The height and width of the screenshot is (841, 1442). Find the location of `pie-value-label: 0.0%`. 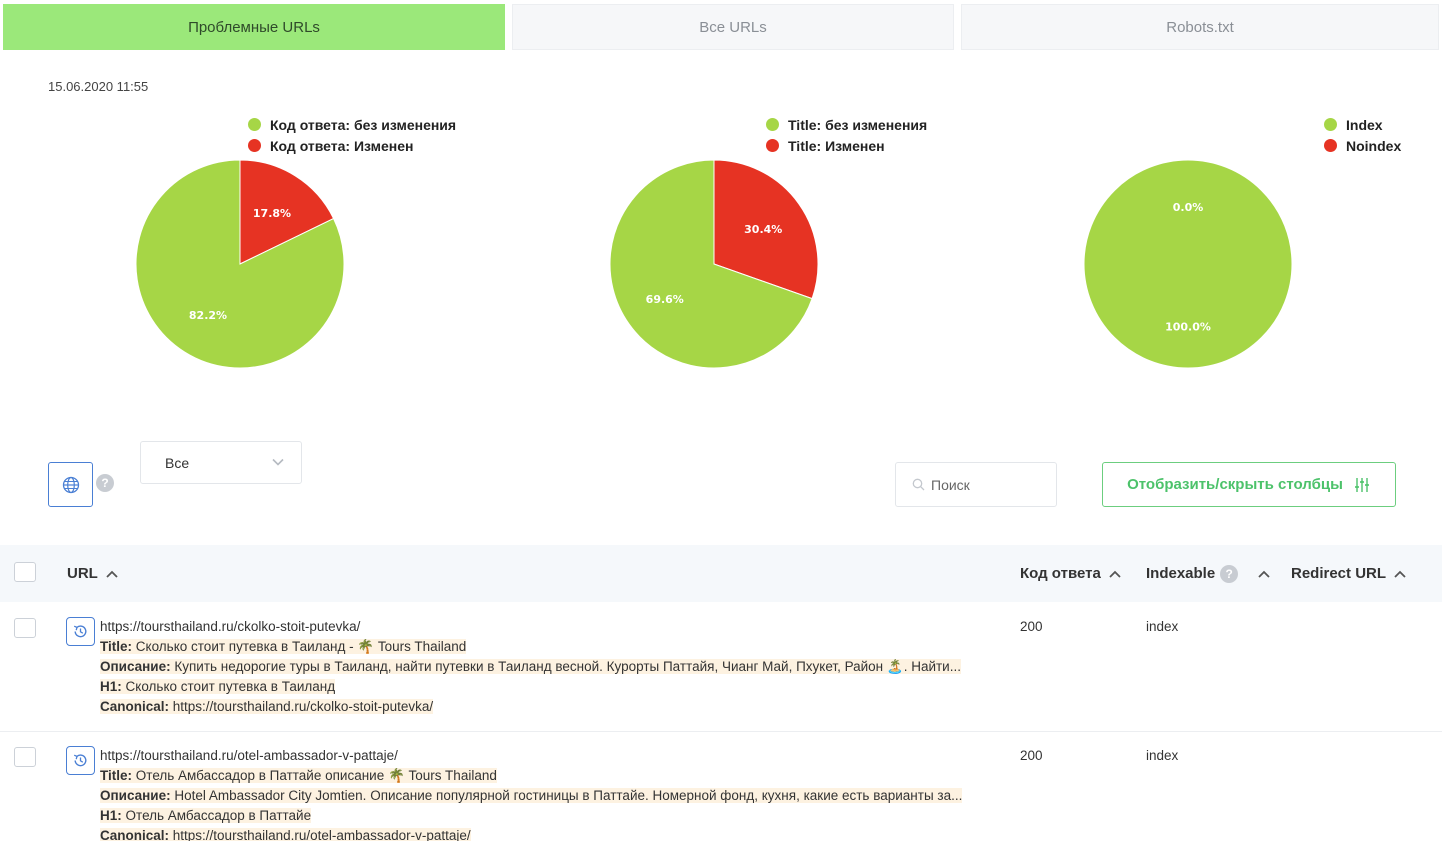

pie-value-label: 0.0% is located at coordinates (1188, 207).